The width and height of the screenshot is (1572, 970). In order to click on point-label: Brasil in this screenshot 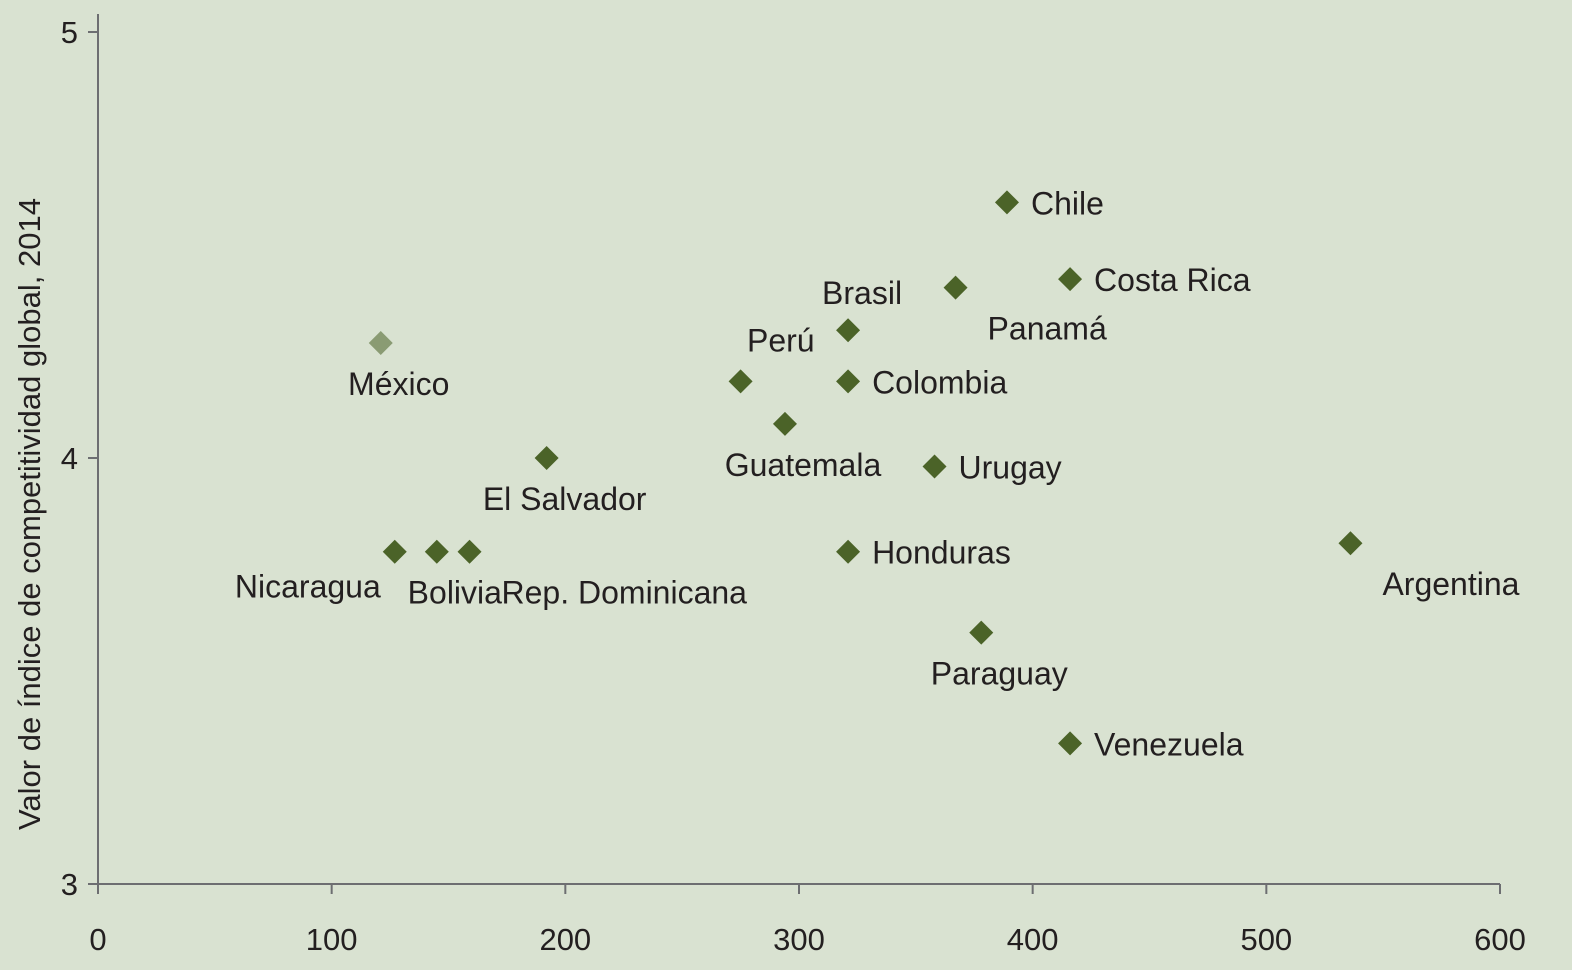, I will do `click(862, 293)`.